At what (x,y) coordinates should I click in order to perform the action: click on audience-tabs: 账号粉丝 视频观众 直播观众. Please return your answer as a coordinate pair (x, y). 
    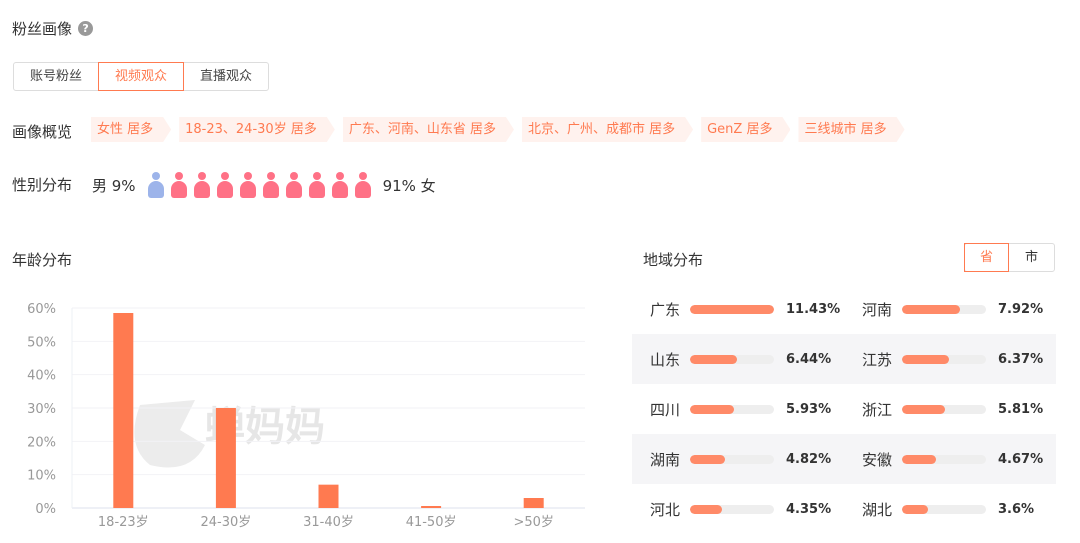
    Looking at the image, I should click on (141, 76).